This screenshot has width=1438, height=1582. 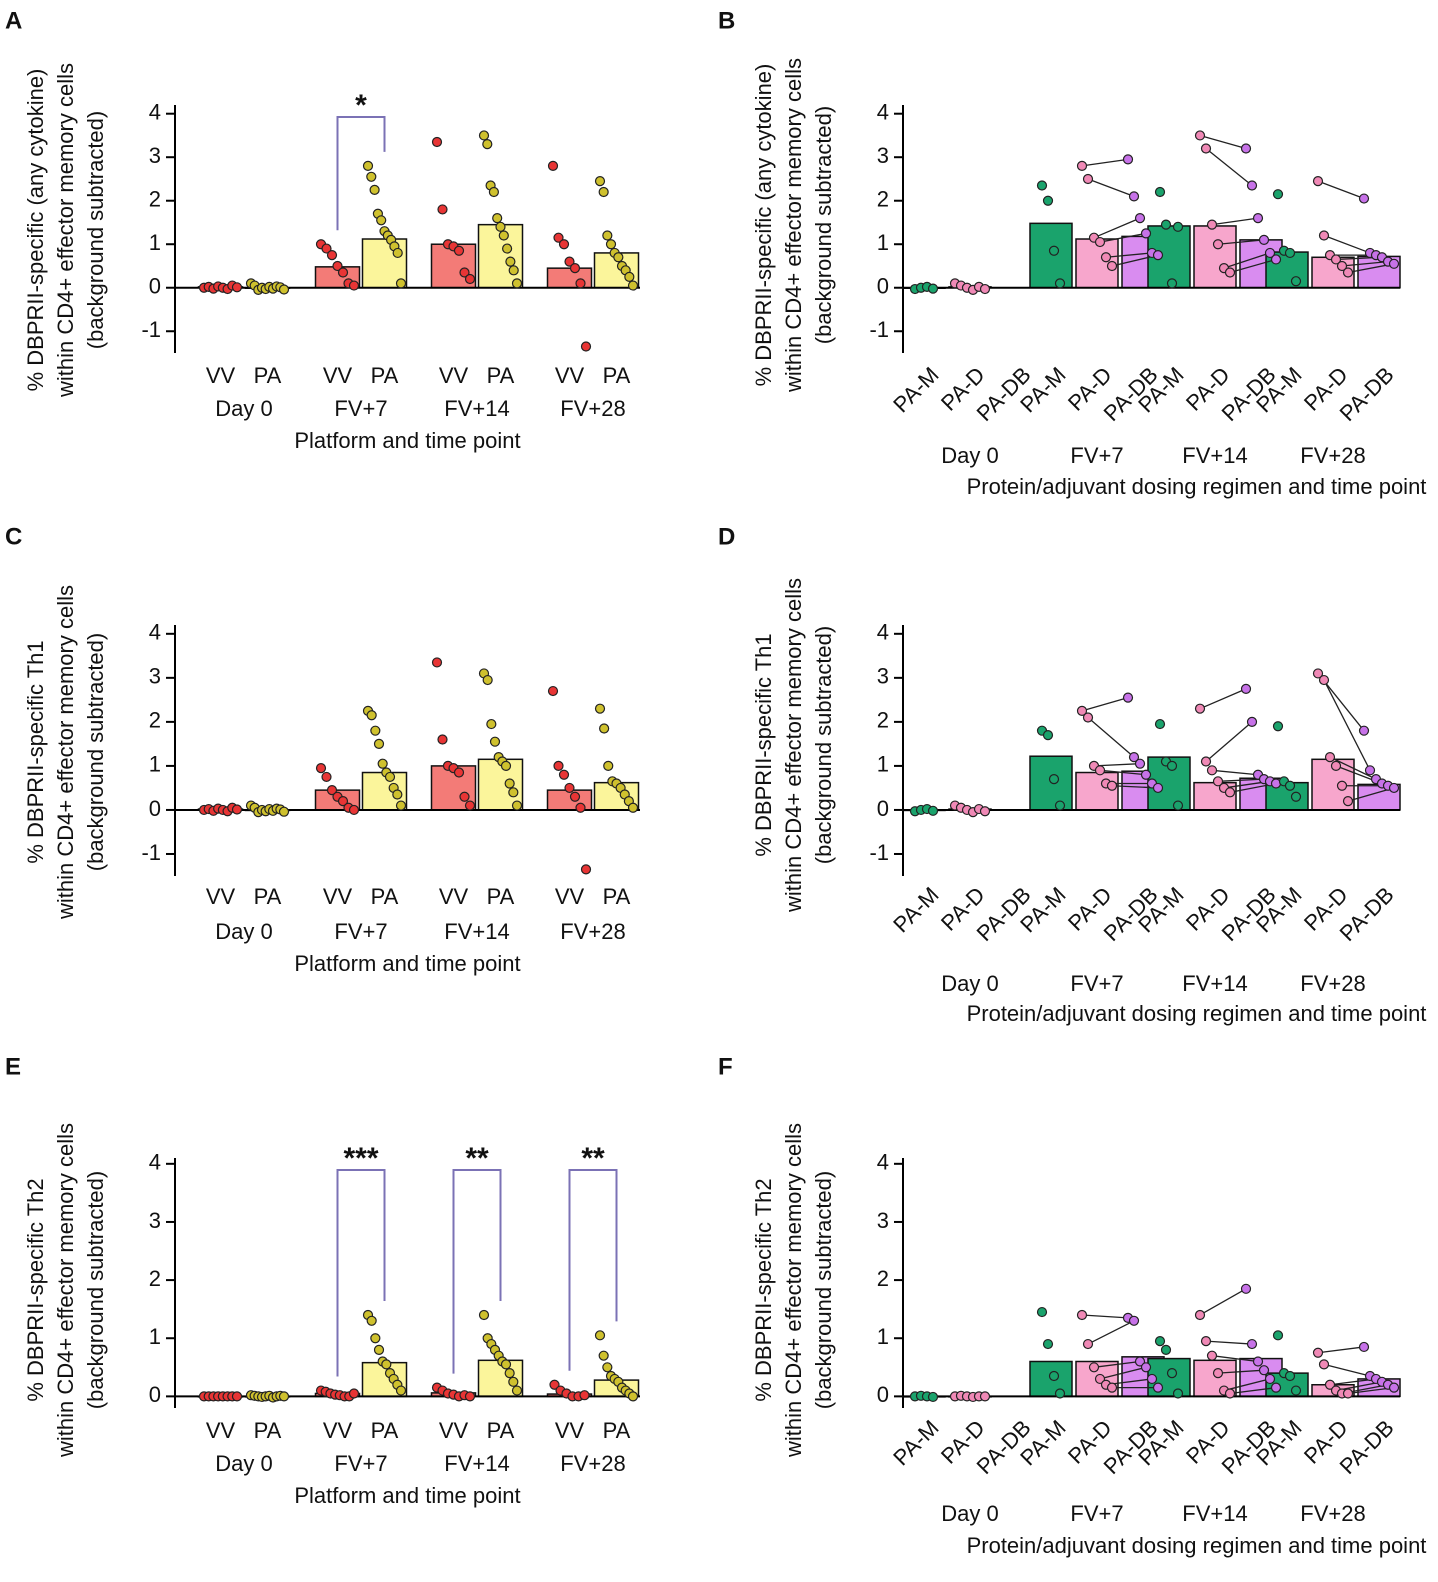 What do you see at coordinates (35, 751) in the screenshot?
I see `y-axis-label: % DBPRII-specific Th1` at bounding box center [35, 751].